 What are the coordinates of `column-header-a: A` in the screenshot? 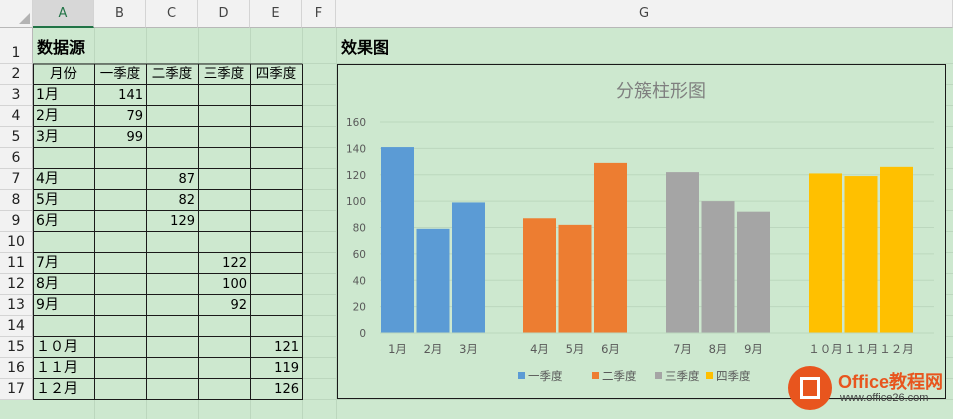 It's located at (63, 14).